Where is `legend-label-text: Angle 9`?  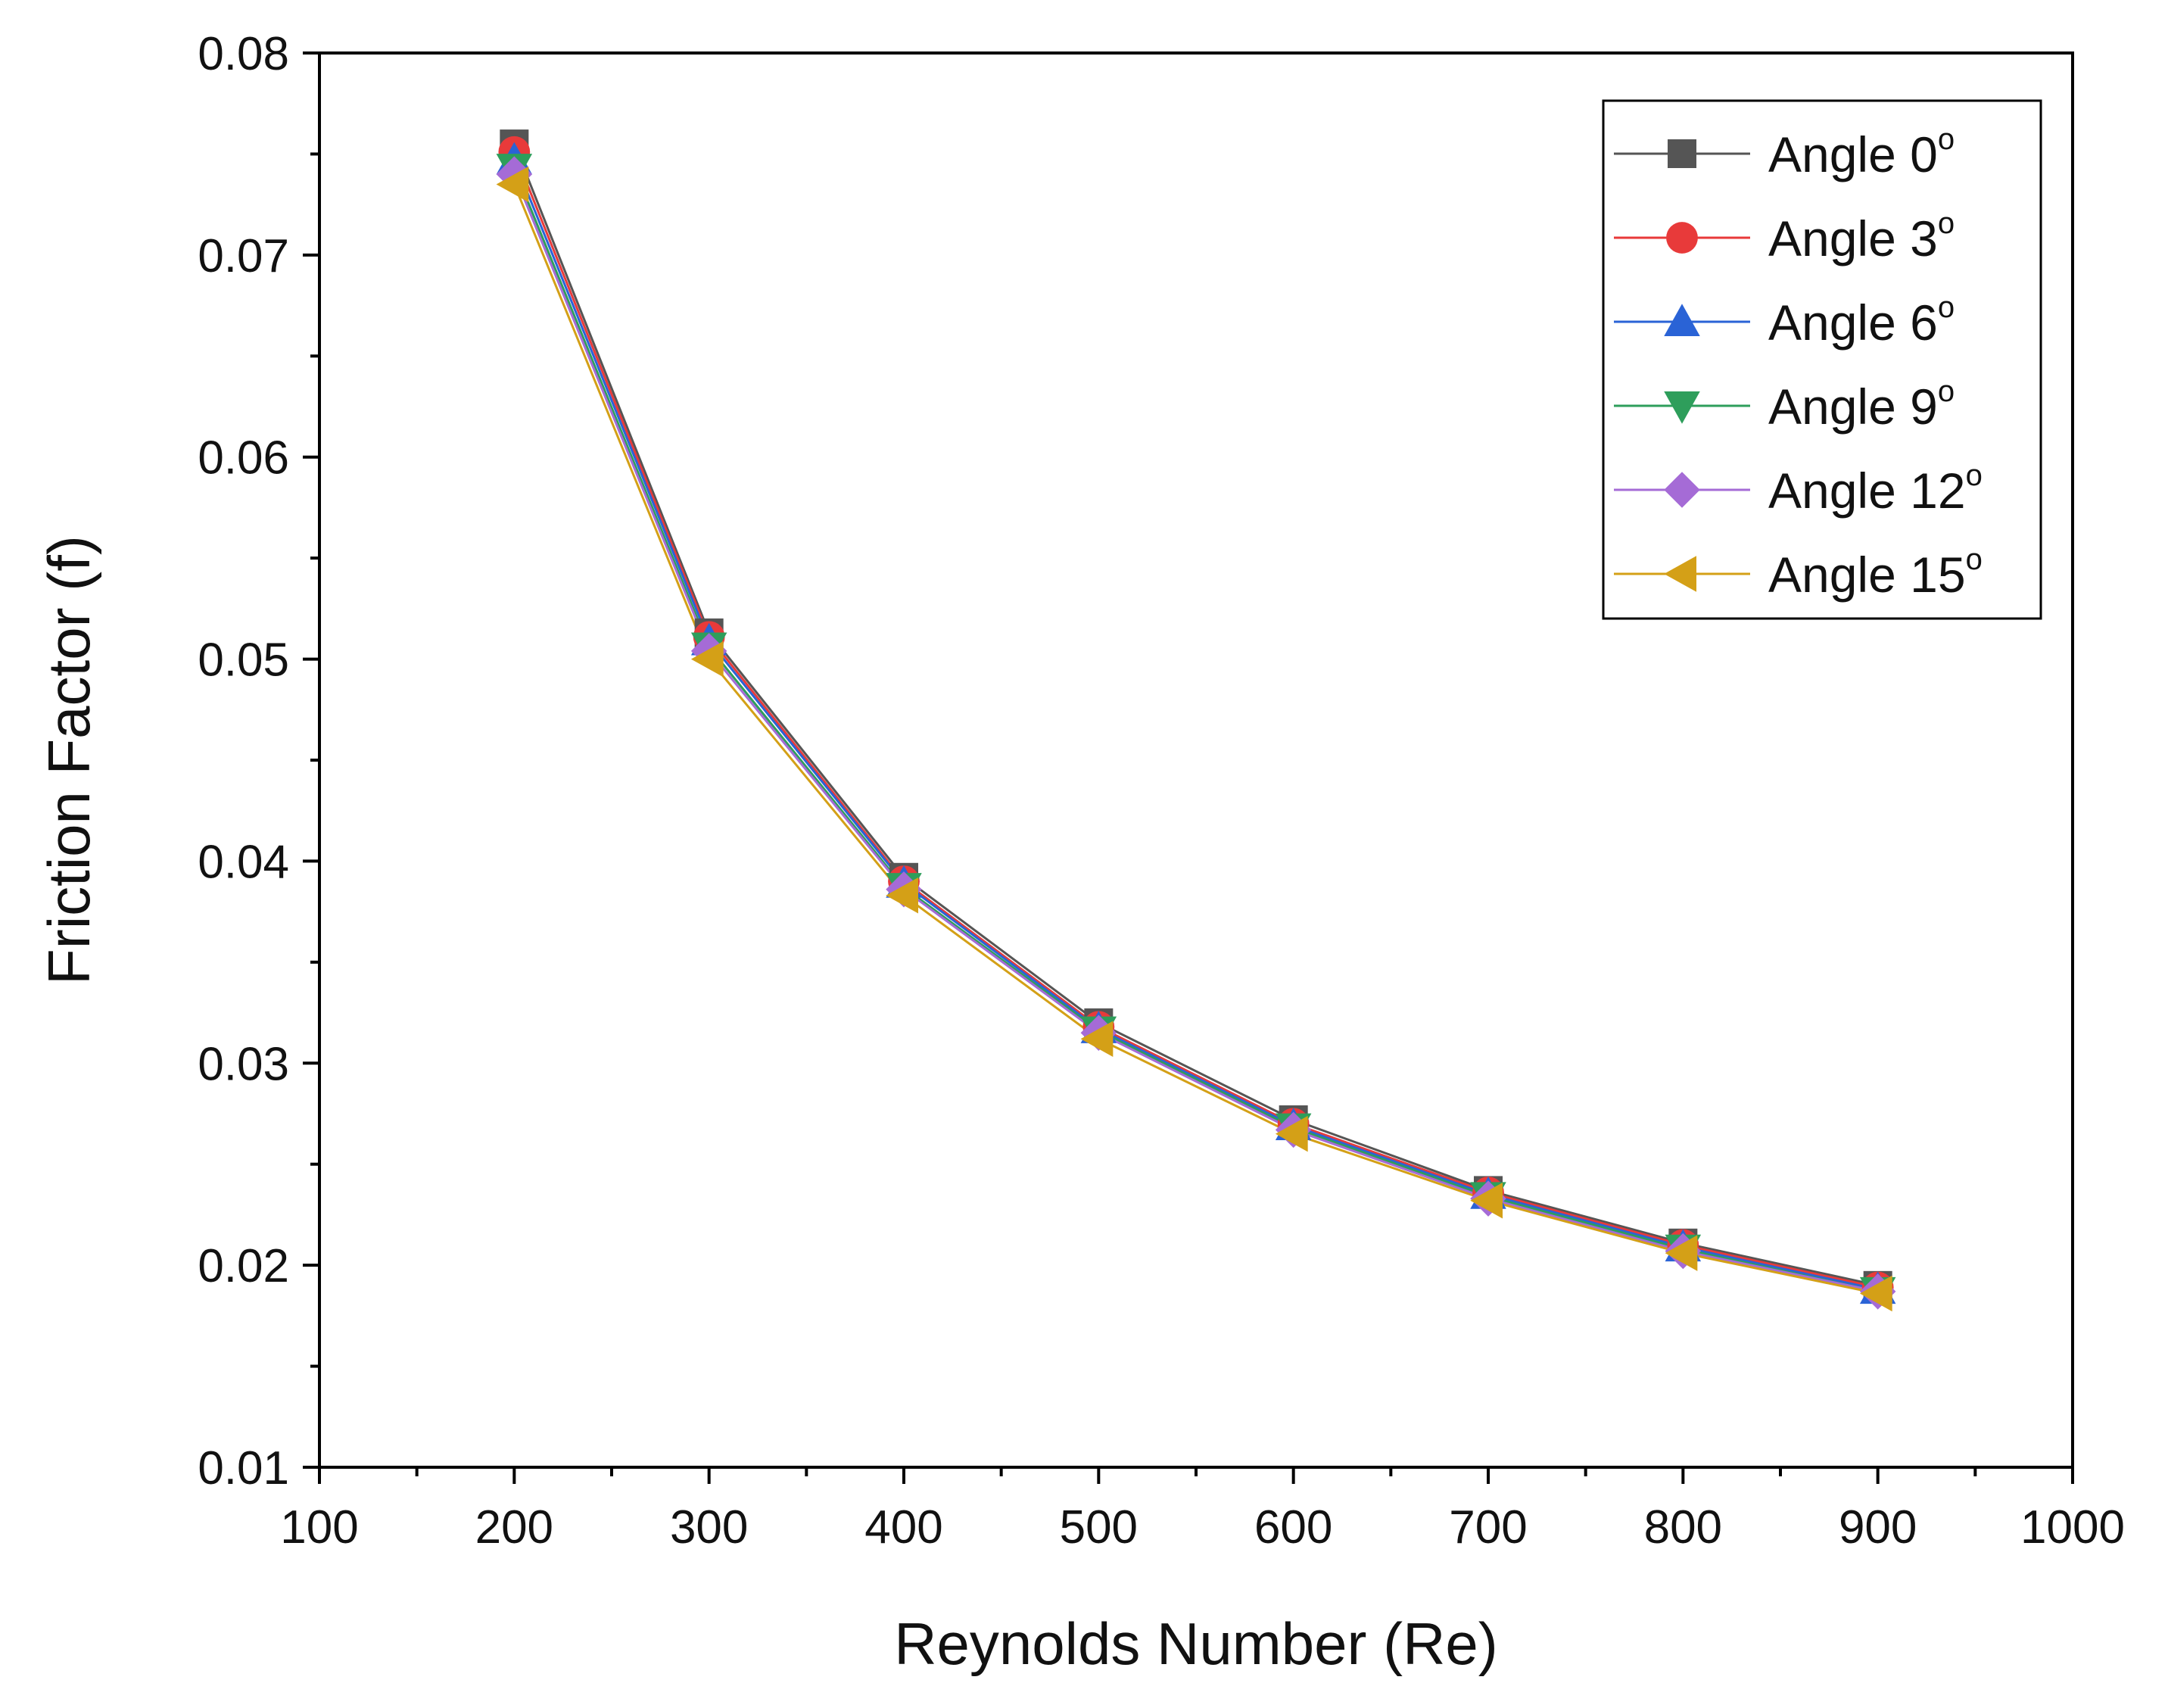
legend-label-text: Angle 9 is located at coordinates (1853, 407).